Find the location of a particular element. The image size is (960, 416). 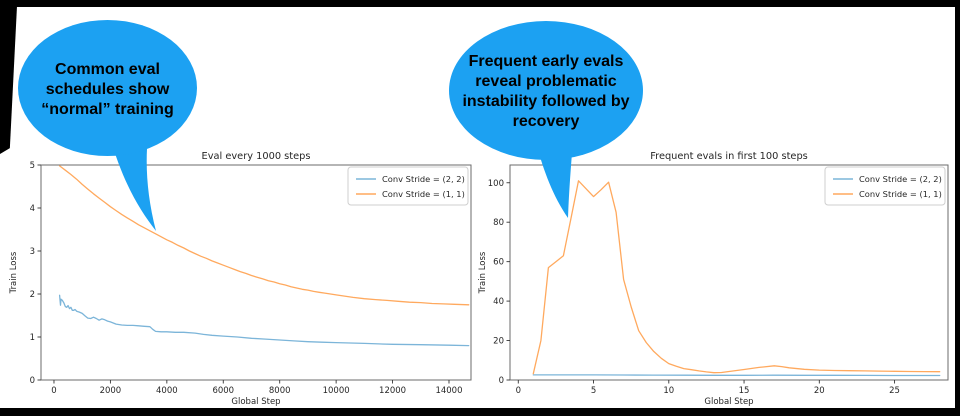

y-tick-label: 40 is located at coordinates (498, 302).